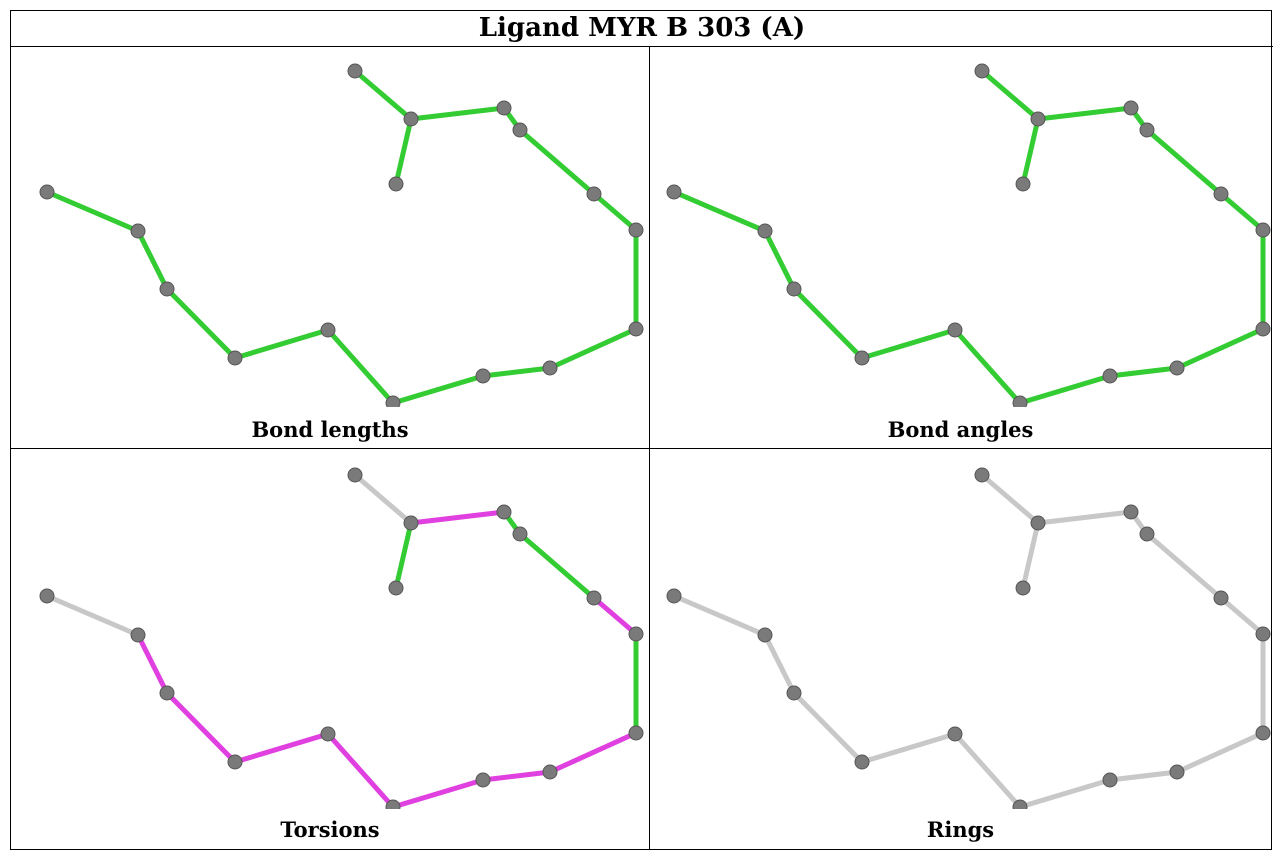  I want to click on figure-title: Ligand MYR B 303 (A), so click(642, 29).